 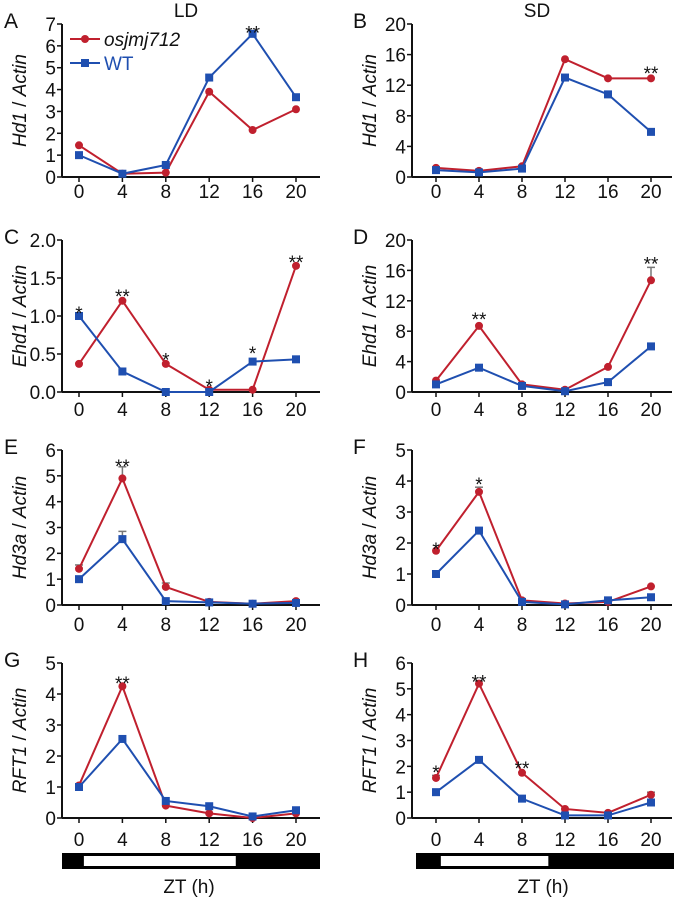 What do you see at coordinates (400, 690) in the screenshot?
I see `y-tick-label: 5` at bounding box center [400, 690].